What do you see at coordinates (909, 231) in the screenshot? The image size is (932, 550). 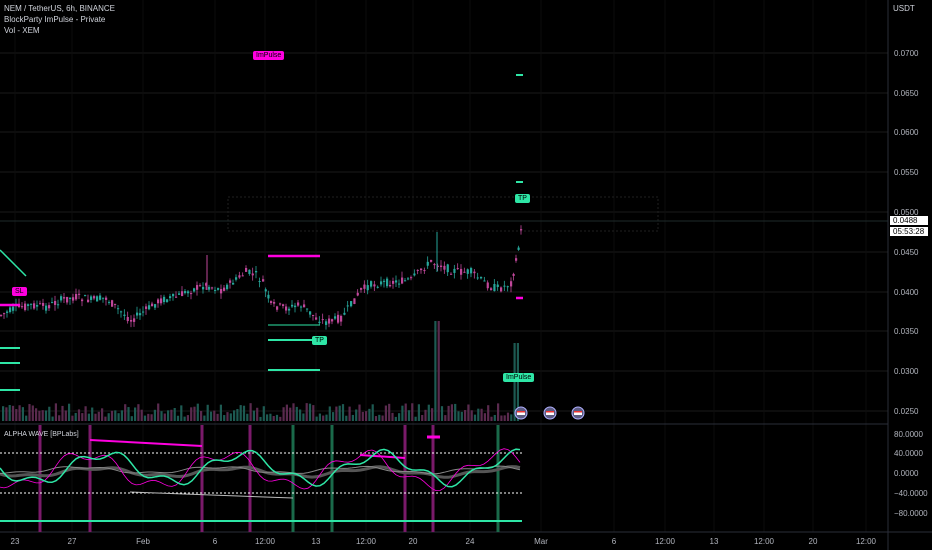 I see `countdown-tag: 05:53:28` at bounding box center [909, 231].